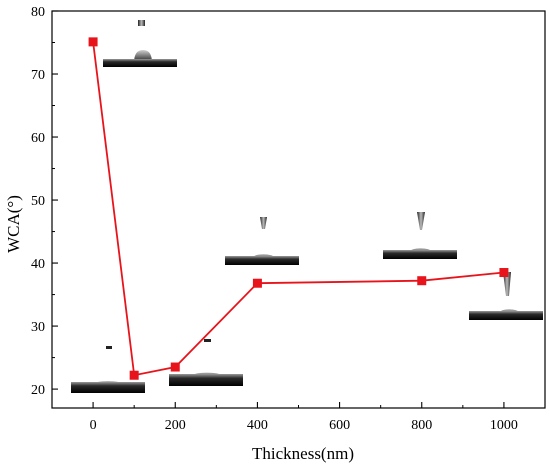 This screenshot has height=467, width=550. What do you see at coordinates (38, 12) in the screenshot?
I see `y-tick-label: 80` at bounding box center [38, 12].